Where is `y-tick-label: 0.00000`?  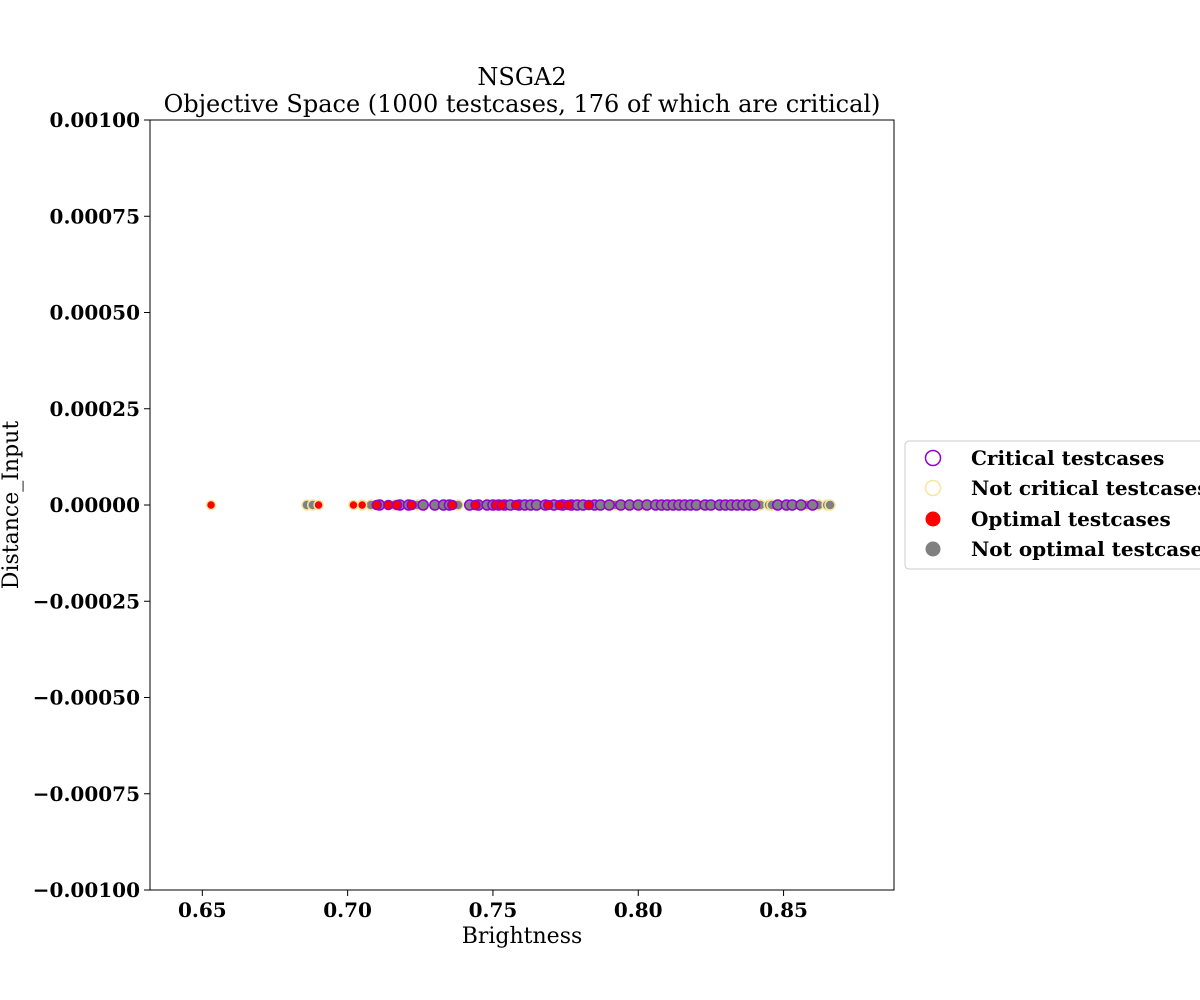
y-tick-label: 0.00000 is located at coordinates (95, 505).